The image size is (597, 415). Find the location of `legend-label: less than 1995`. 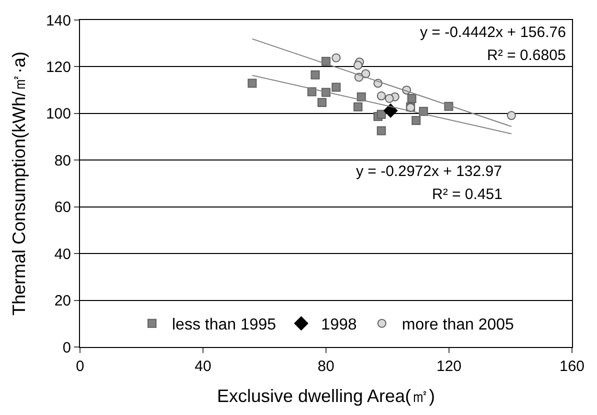

legend-label: less than 1995 is located at coordinates (224, 325).